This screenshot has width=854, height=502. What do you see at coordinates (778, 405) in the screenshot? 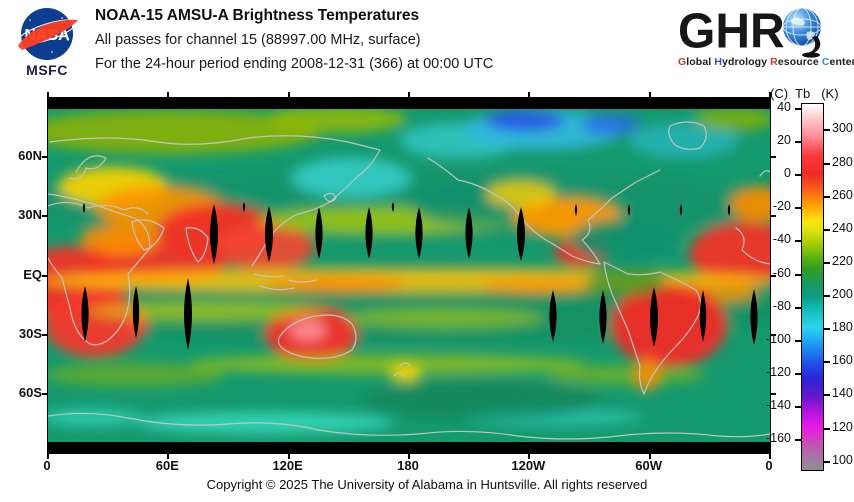
I see `celsius-tick-label: -140` at bounding box center [778, 405].